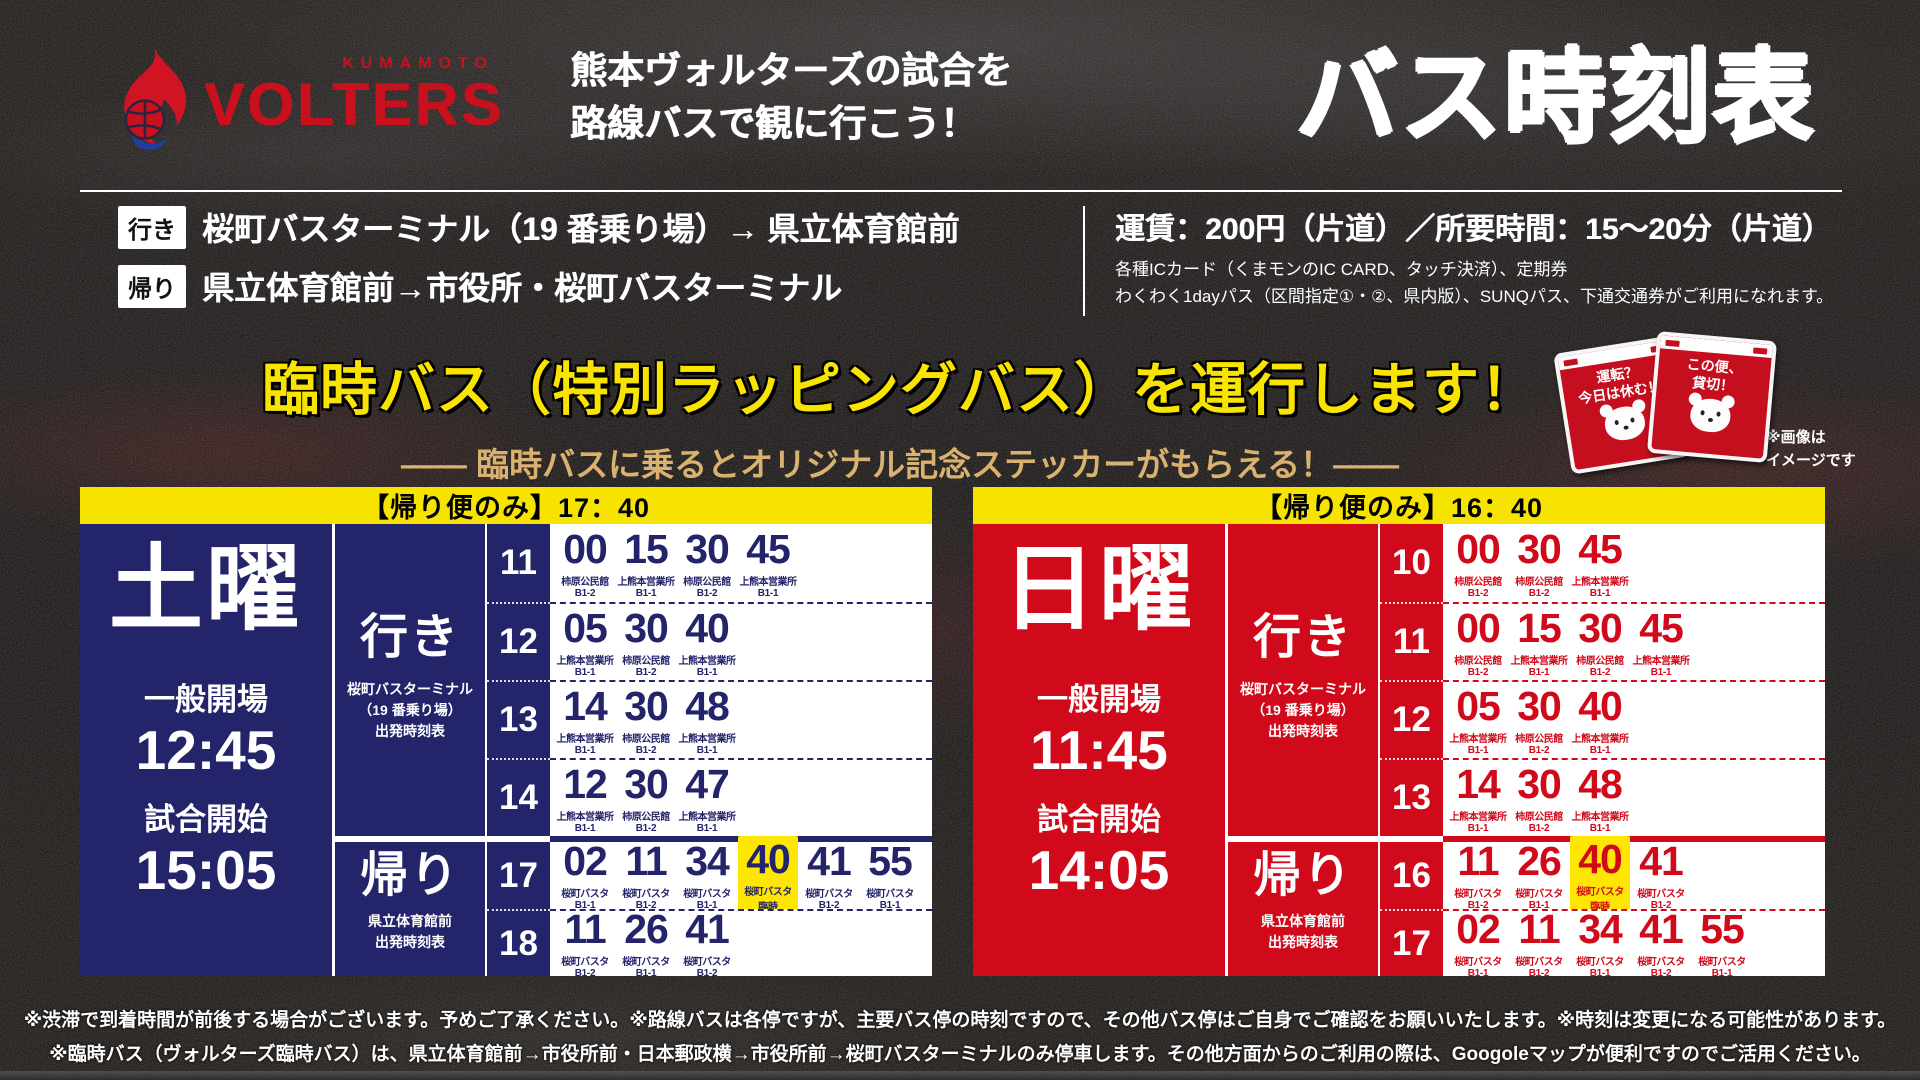  What do you see at coordinates (1539, 861) in the screenshot?
I see `minute-value: 26` at bounding box center [1539, 861].